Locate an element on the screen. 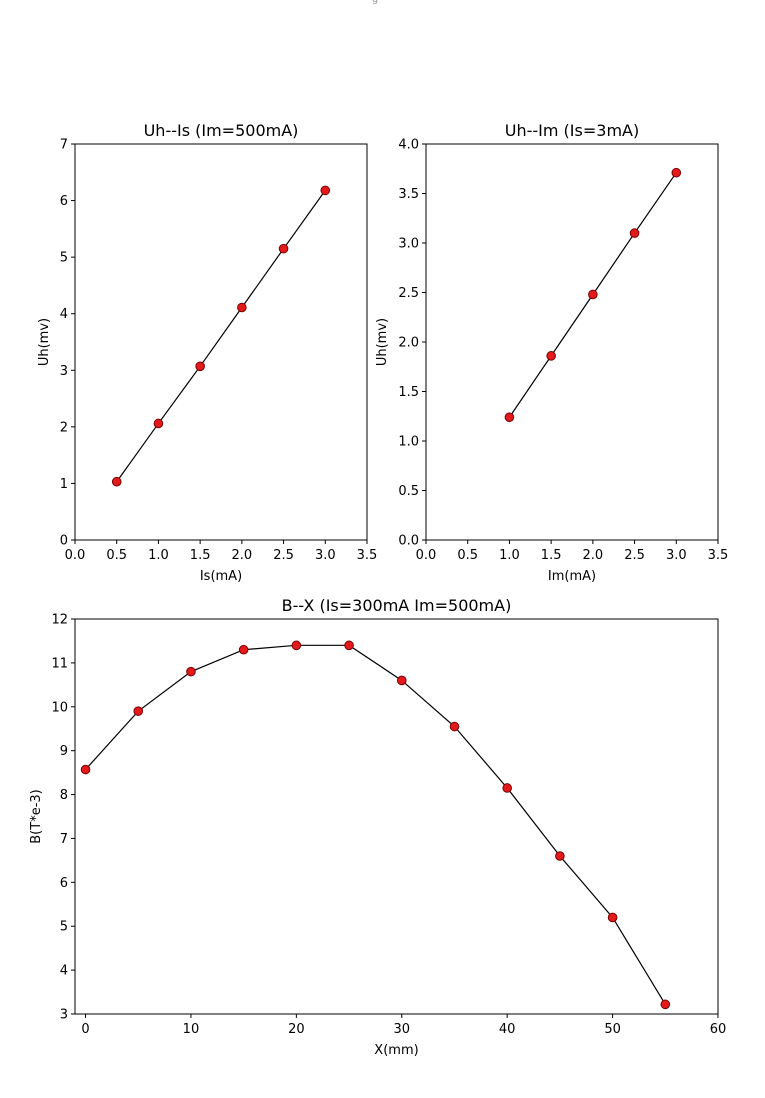 The width and height of the screenshot is (765, 1098). y-tick-label: 2 is located at coordinates (64, 427).